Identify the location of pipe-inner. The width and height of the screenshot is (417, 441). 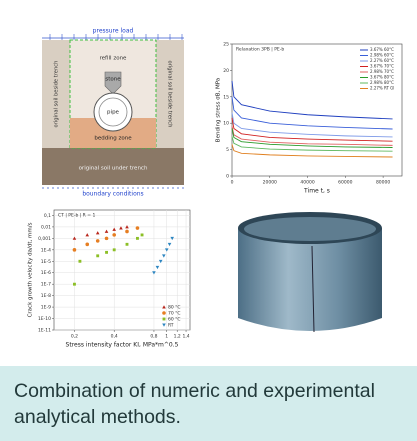
(113, 112).